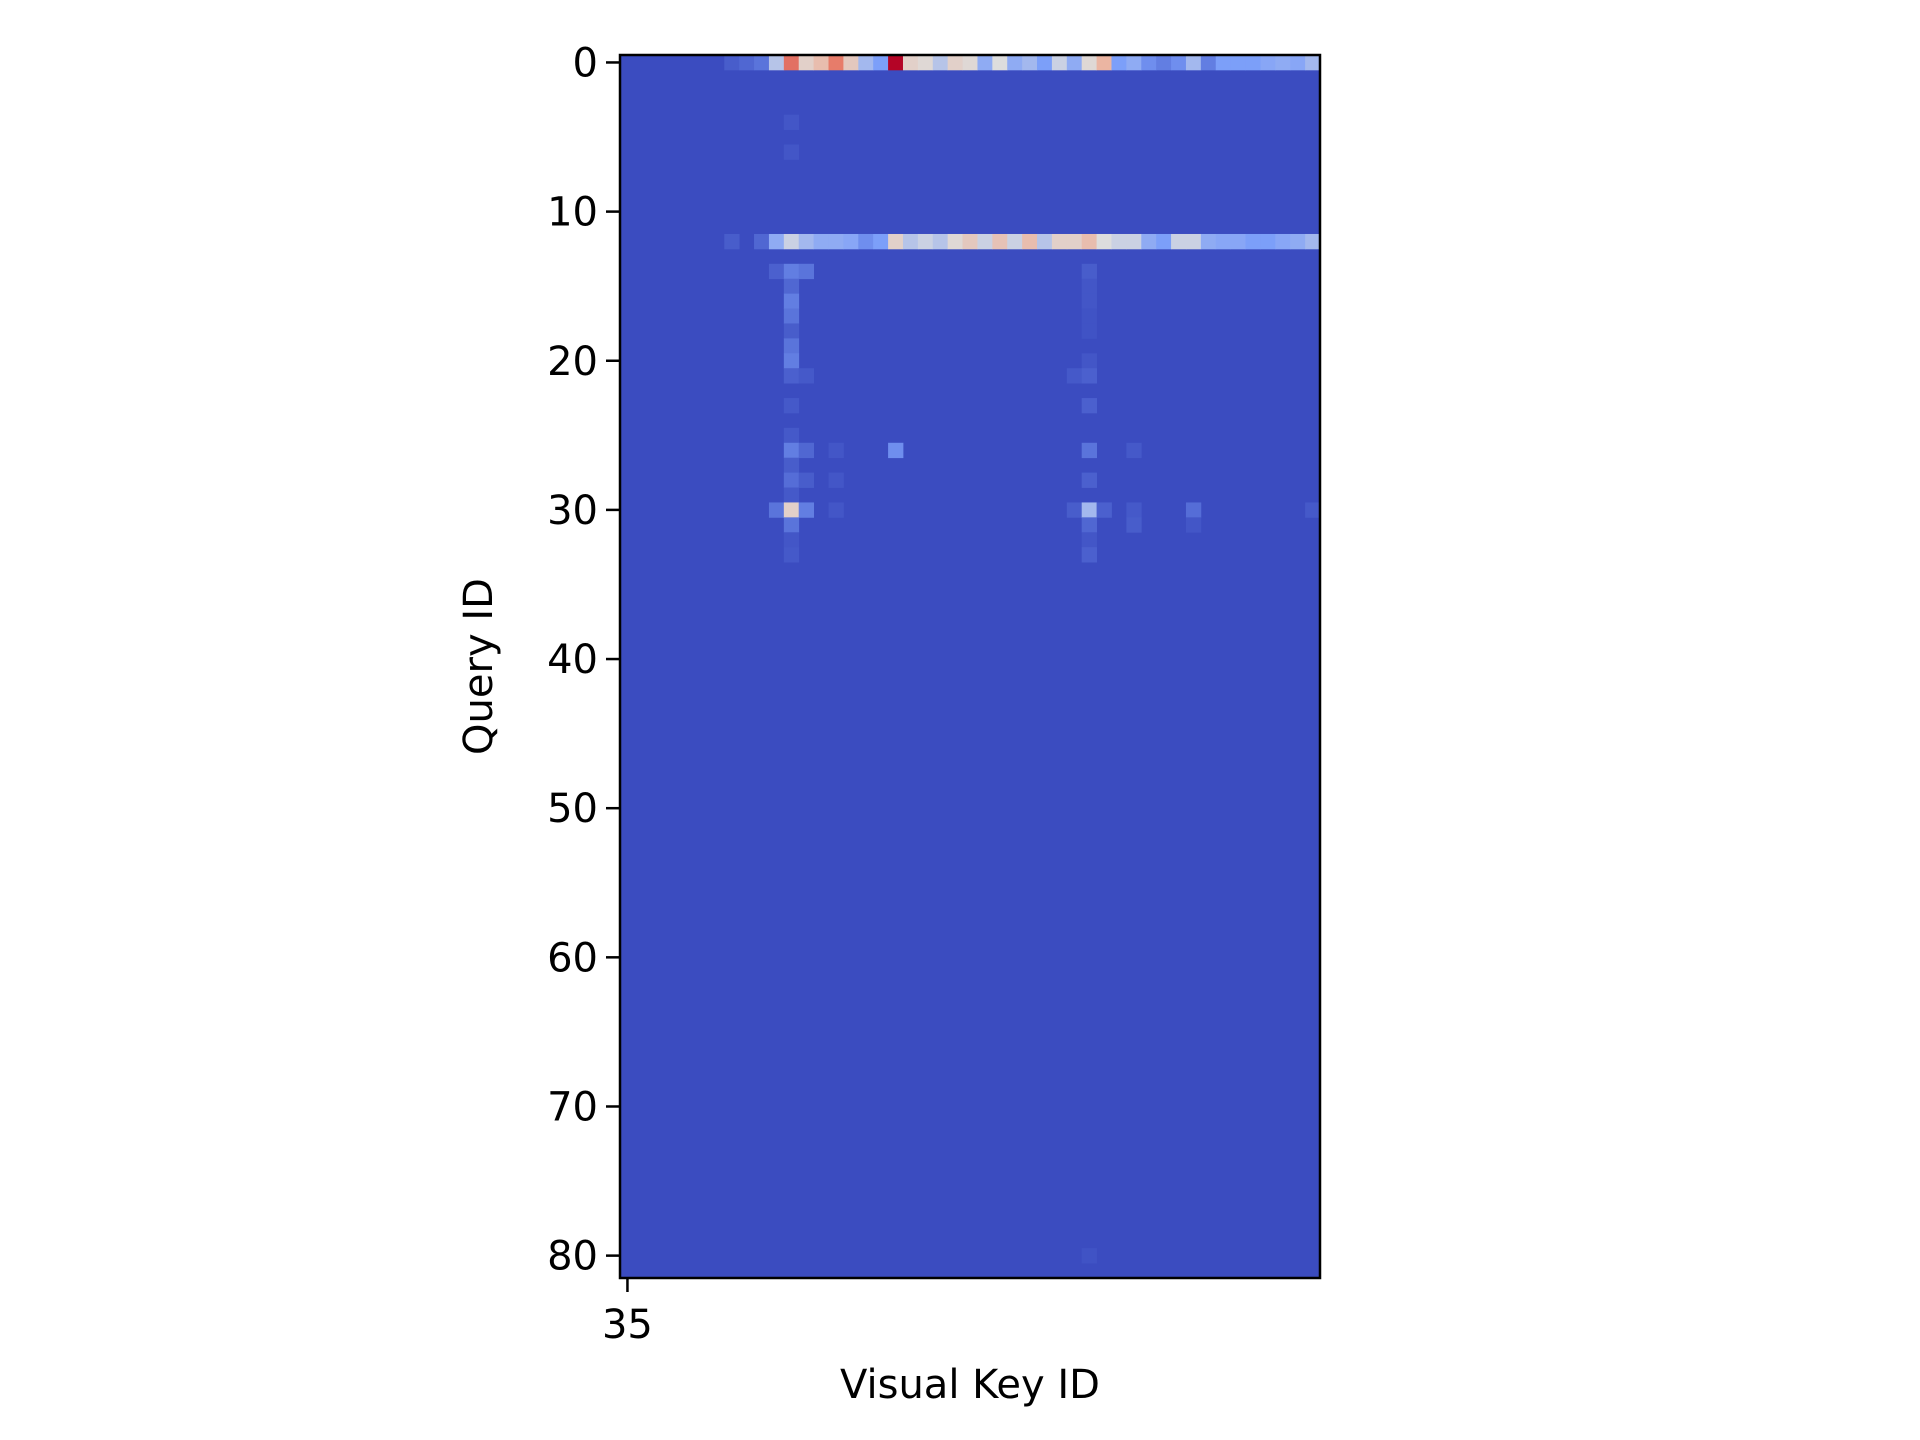 Image resolution: width=1920 pixels, height=1440 pixels. I want to click on y-tick-label: 40, so click(572, 660).